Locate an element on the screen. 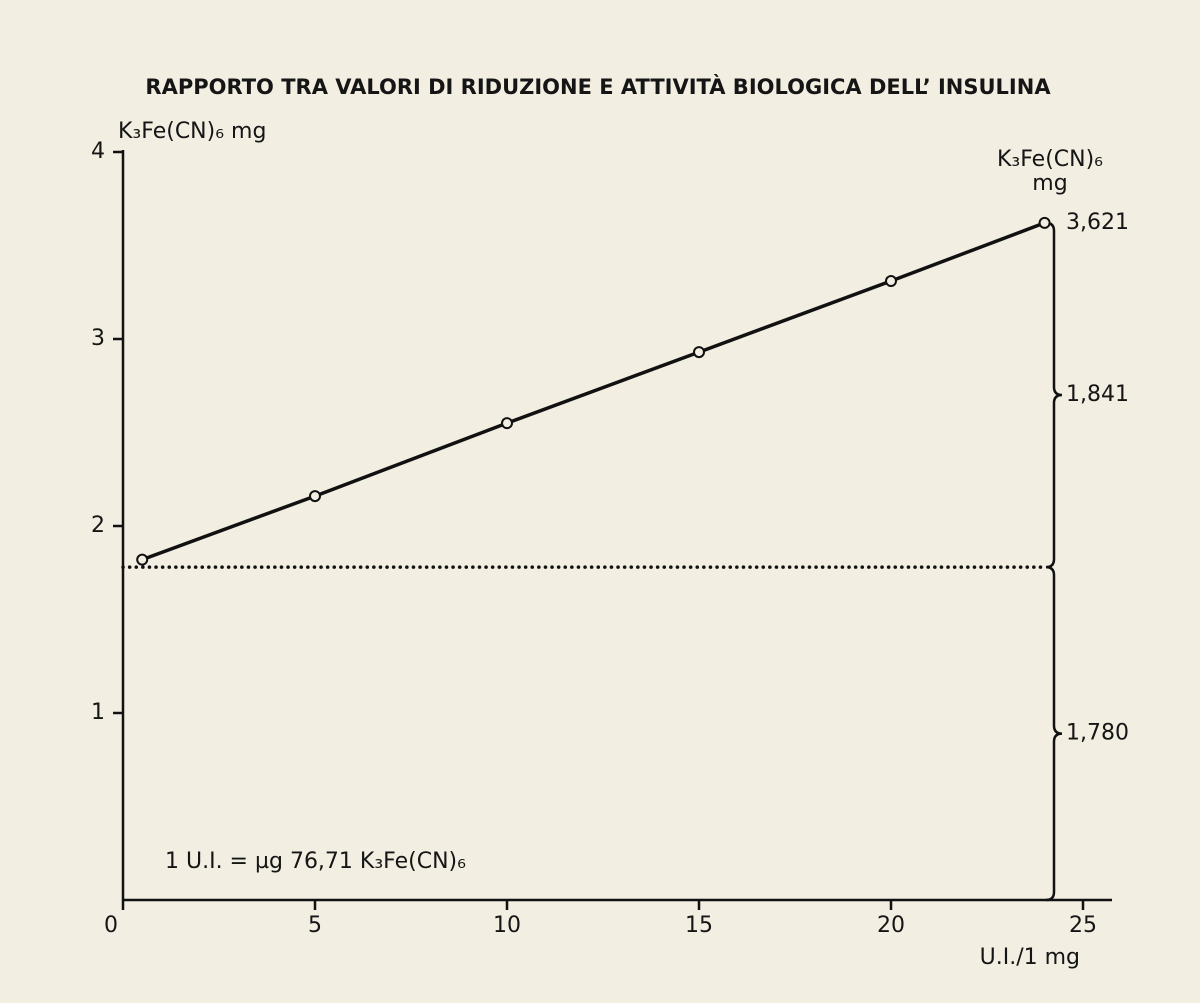 The image size is (1200, 1003). brace-label: 1,841 is located at coordinates (1097, 394).